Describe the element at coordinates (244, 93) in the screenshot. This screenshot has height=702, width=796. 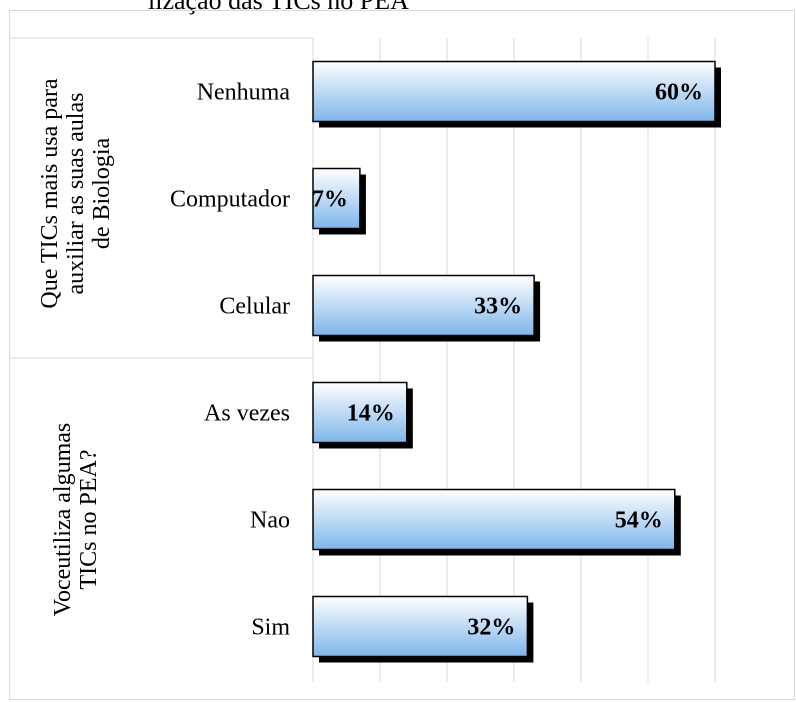
I see `category-label: Nenhuma` at that location.